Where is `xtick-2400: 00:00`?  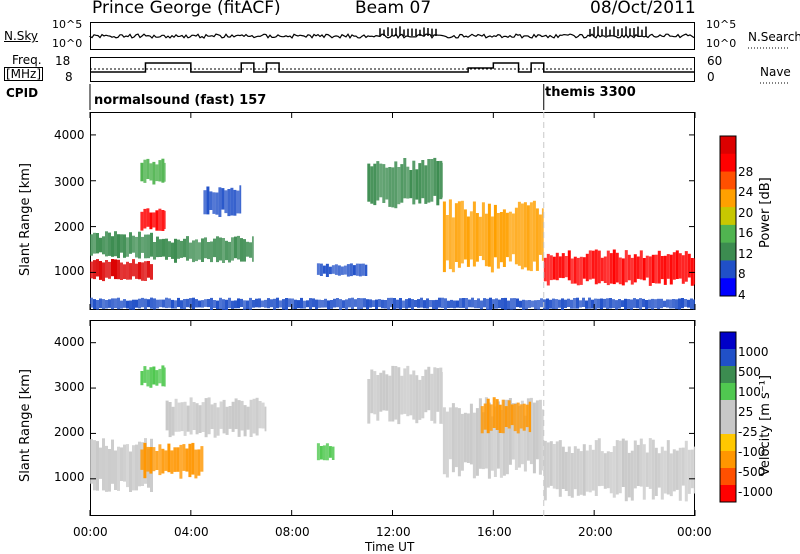 xtick-2400: 00:00 is located at coordinates (694, 532).